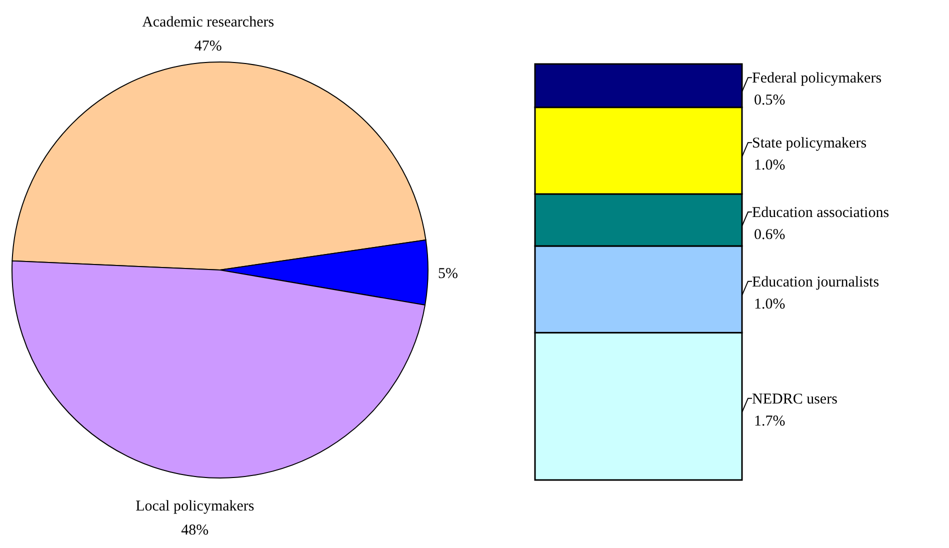 The image size is (949, 548). I want to click on data-label: 48%, so click(195, 530).